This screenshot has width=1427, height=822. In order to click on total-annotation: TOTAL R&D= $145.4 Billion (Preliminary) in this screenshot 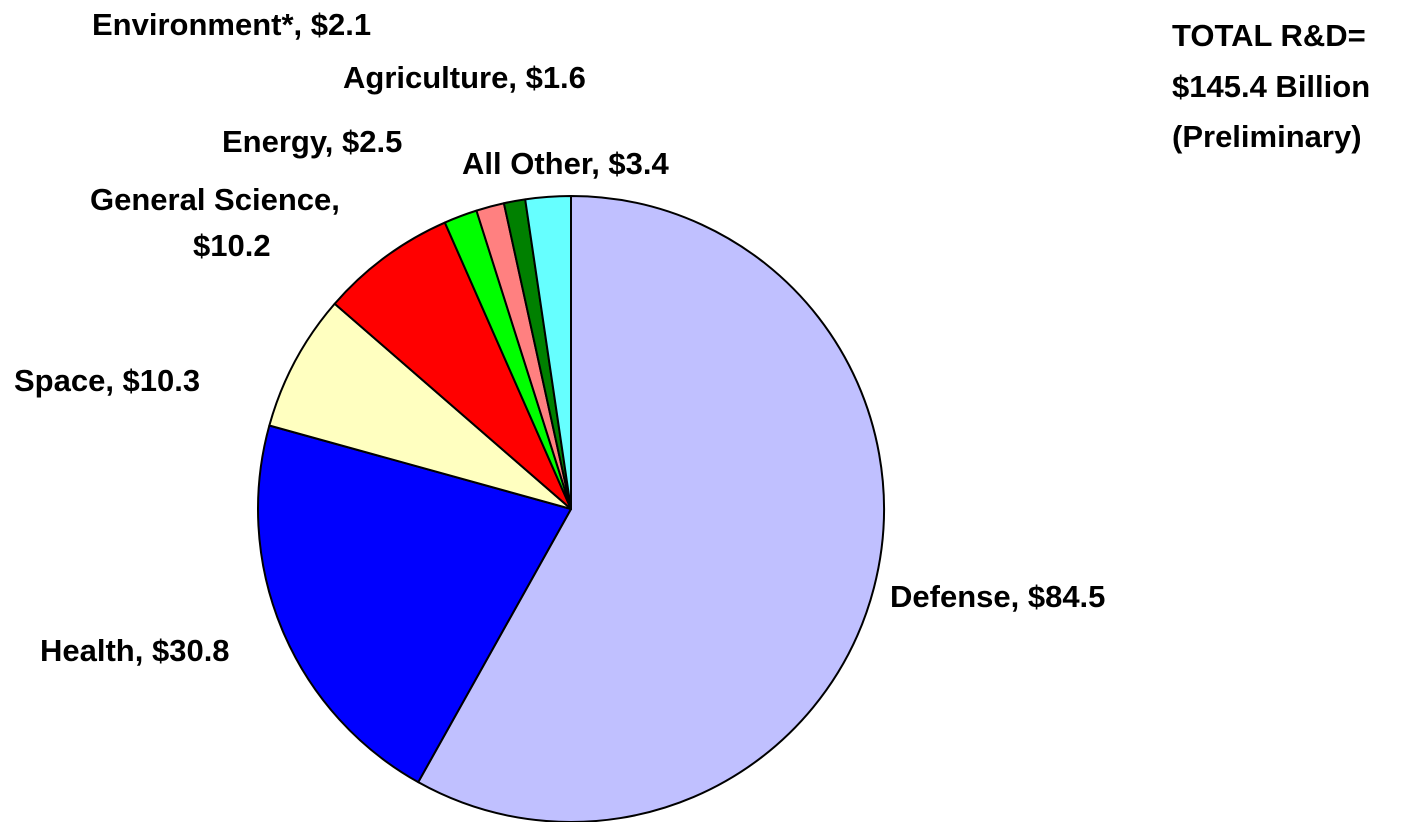, I will do `click(1271, 86)`.